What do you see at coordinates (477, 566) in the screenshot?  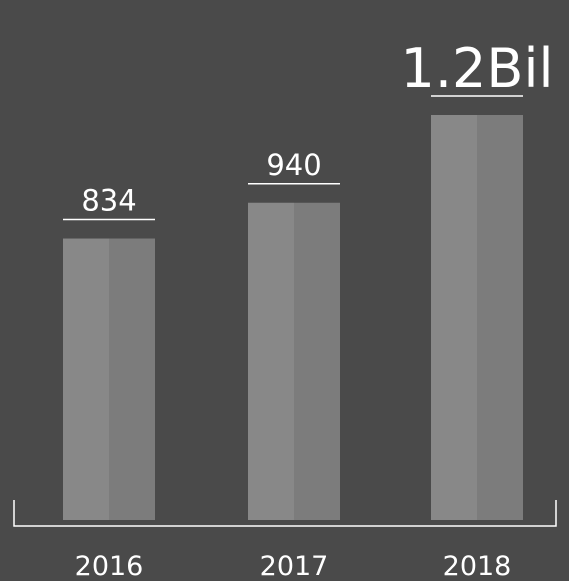 I see `x-tick-label-2018: 2018` at bounding box center [477, 566].